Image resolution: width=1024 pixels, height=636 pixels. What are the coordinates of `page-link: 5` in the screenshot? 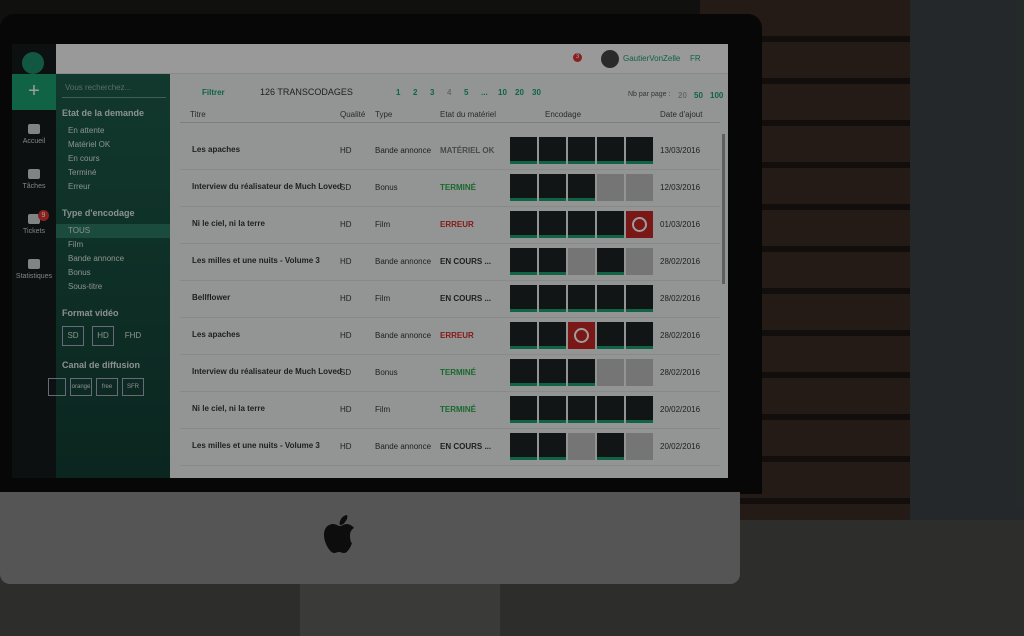 It's located at (466, 92).